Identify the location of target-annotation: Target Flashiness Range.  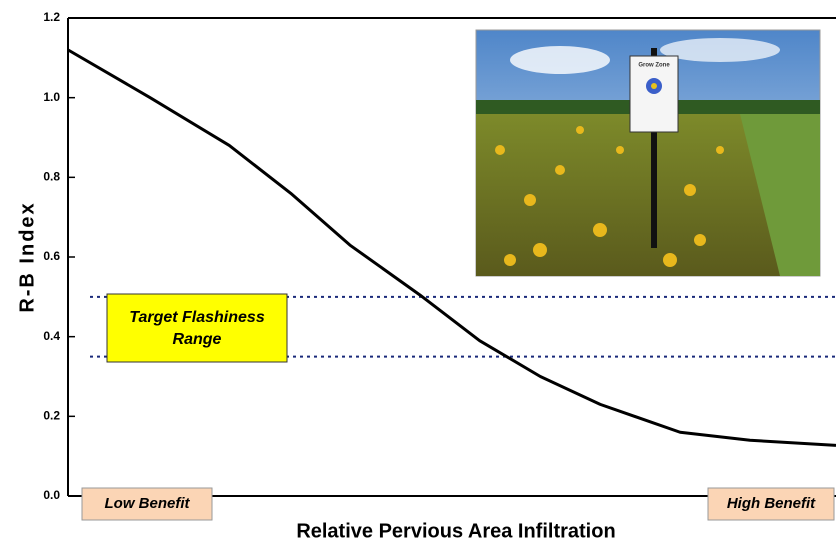
(197, 328).